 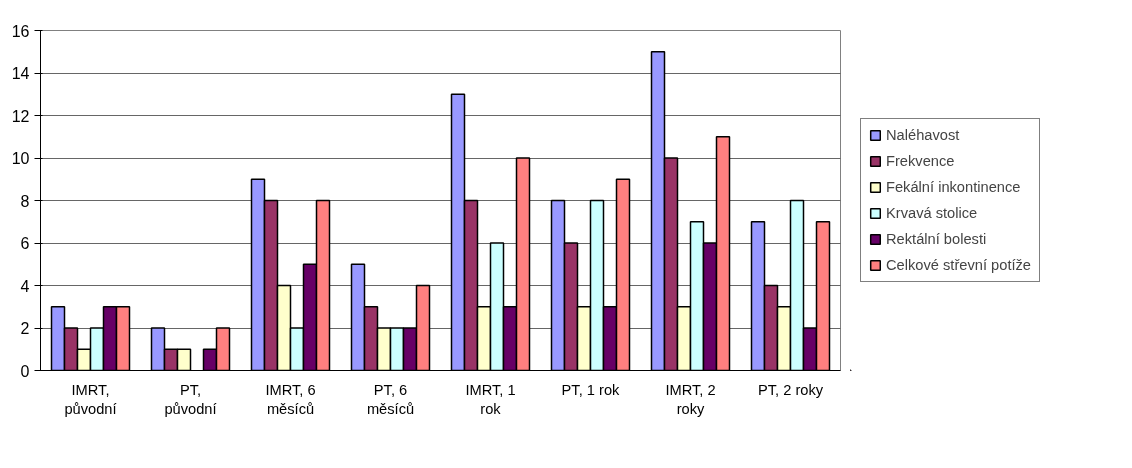 I want to click on legend-label: Naléhavost, so click(x=923, y=135).